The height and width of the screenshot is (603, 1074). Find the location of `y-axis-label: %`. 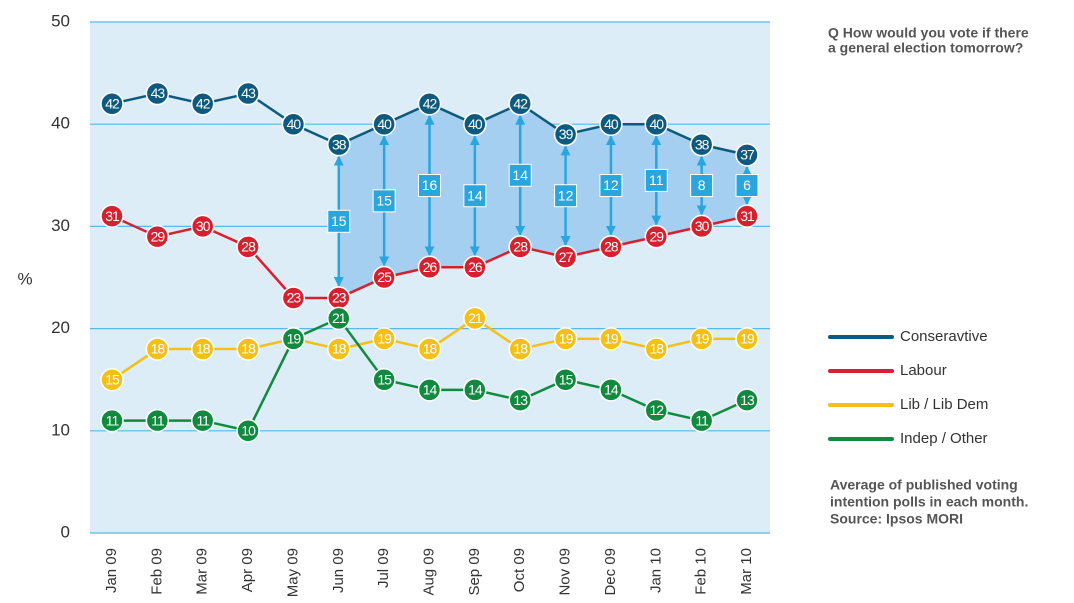

y-axis-label: % is located at coordinates (24, 278).